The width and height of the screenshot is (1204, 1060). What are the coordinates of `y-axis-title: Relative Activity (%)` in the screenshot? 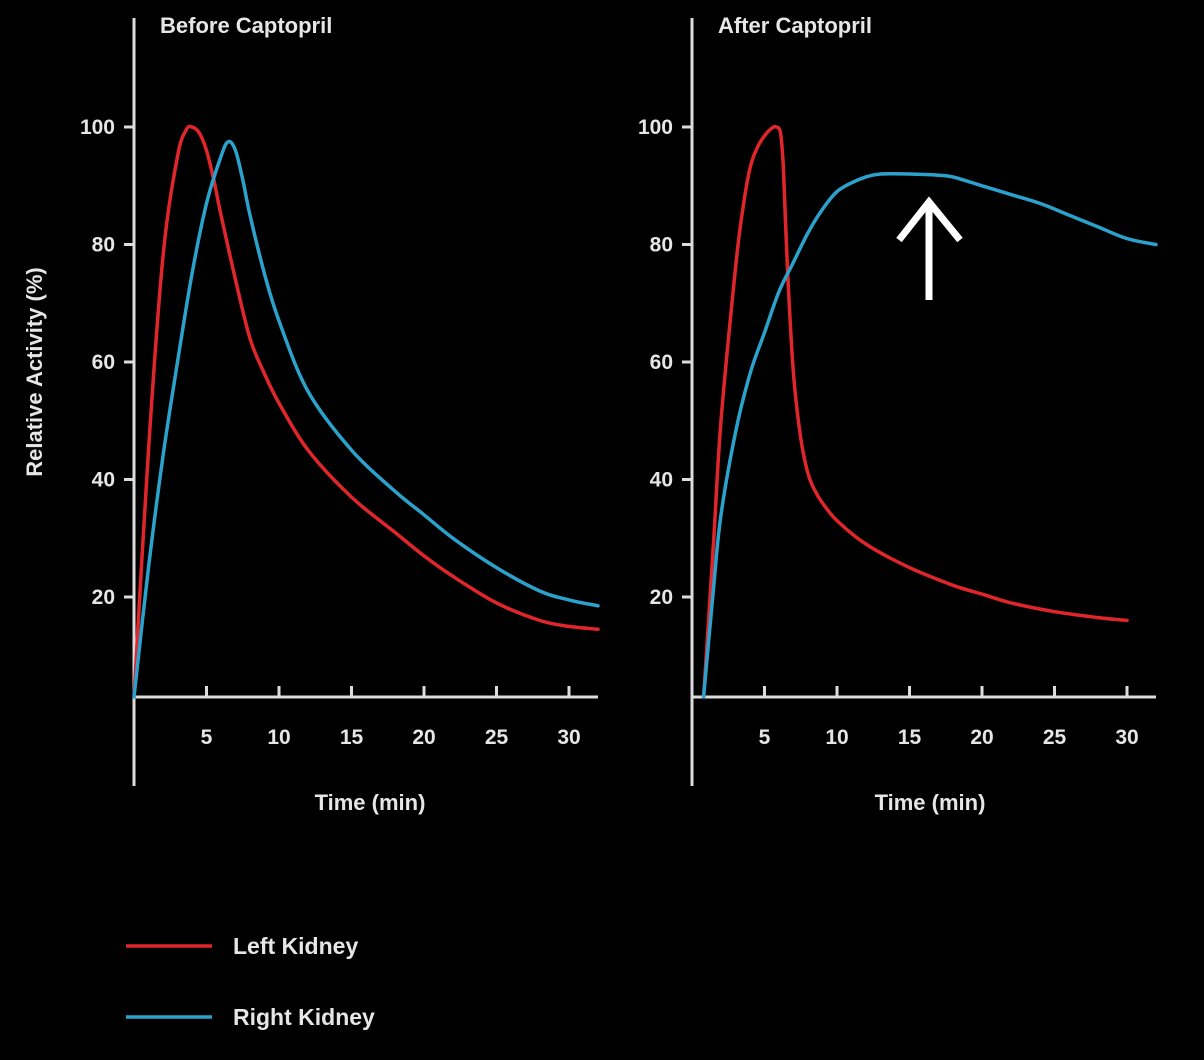 It's located at (34, 371).